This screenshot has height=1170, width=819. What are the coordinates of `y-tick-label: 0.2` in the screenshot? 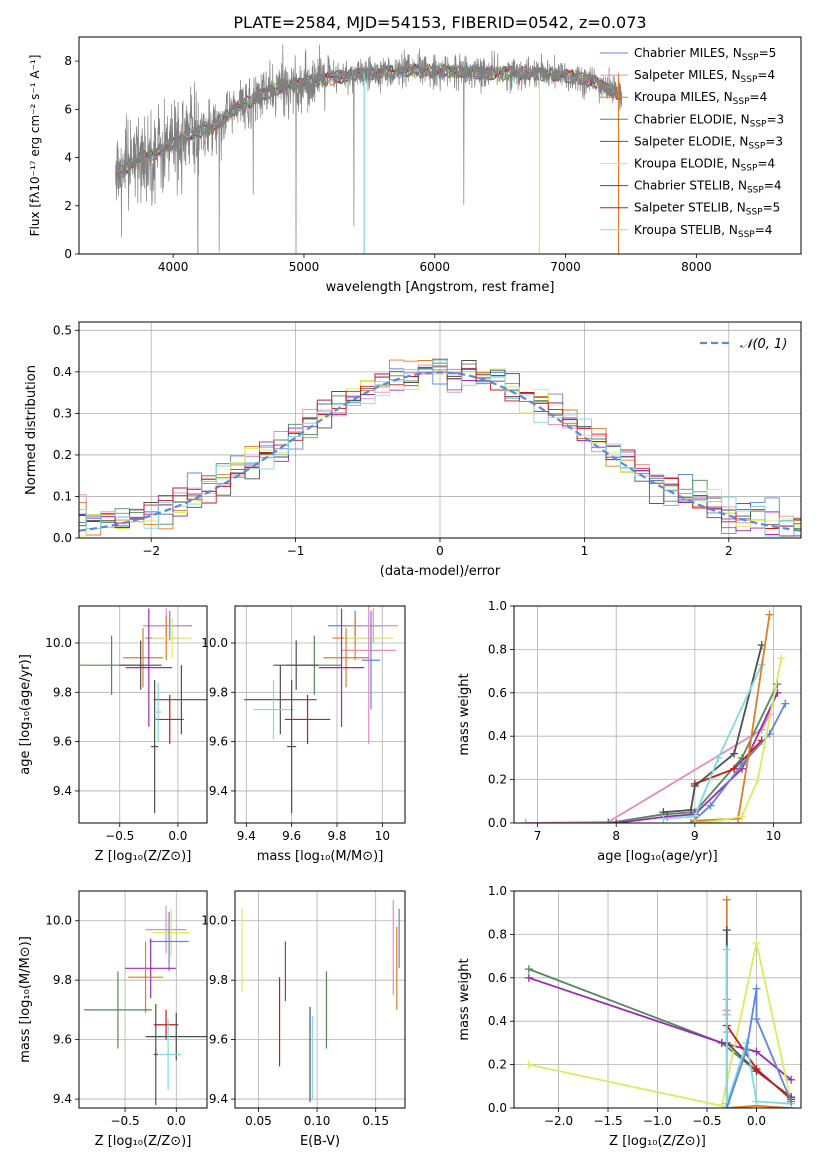 It's located at (62, 455).